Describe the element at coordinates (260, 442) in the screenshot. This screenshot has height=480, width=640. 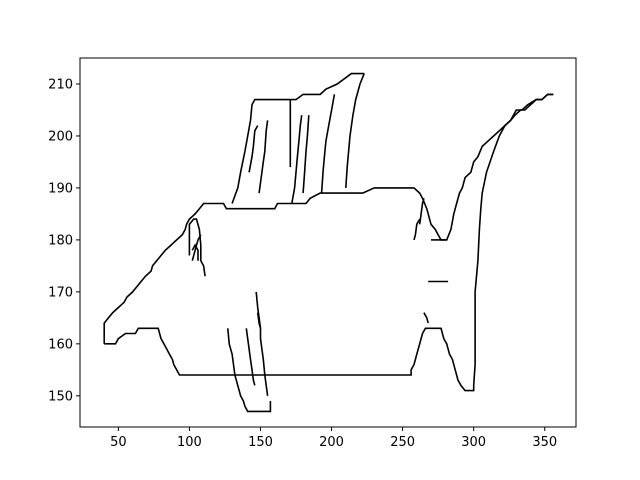
I see `x-tick-label-2: 150` at that location.